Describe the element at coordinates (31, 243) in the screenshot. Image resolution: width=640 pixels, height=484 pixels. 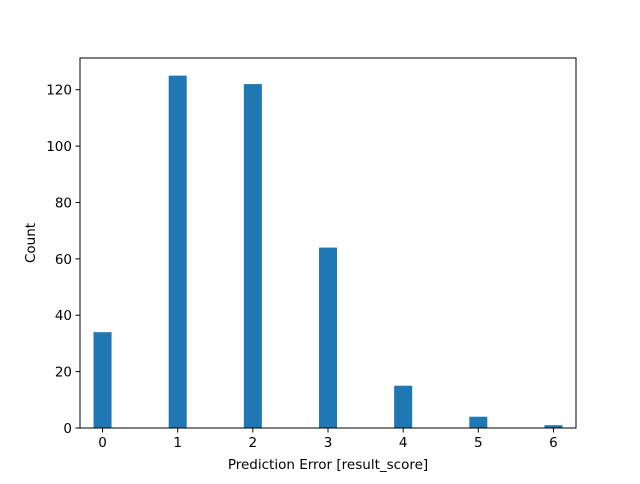
I see `y-axis-label: Count` at that location.